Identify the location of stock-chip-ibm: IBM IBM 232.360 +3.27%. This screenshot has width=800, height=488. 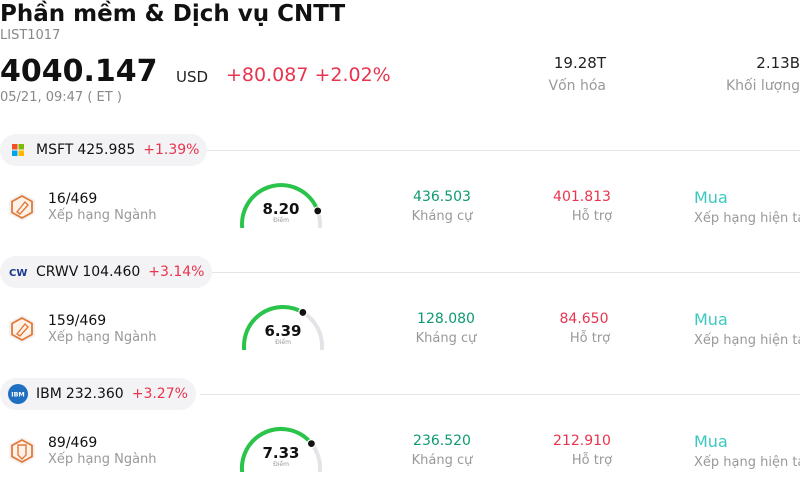
(98, 394).